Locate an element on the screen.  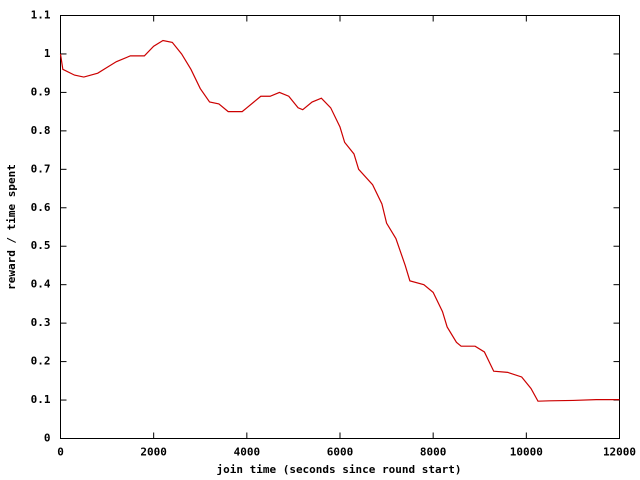
x-tick-label: 2000 is located at coordinates (153, 452).